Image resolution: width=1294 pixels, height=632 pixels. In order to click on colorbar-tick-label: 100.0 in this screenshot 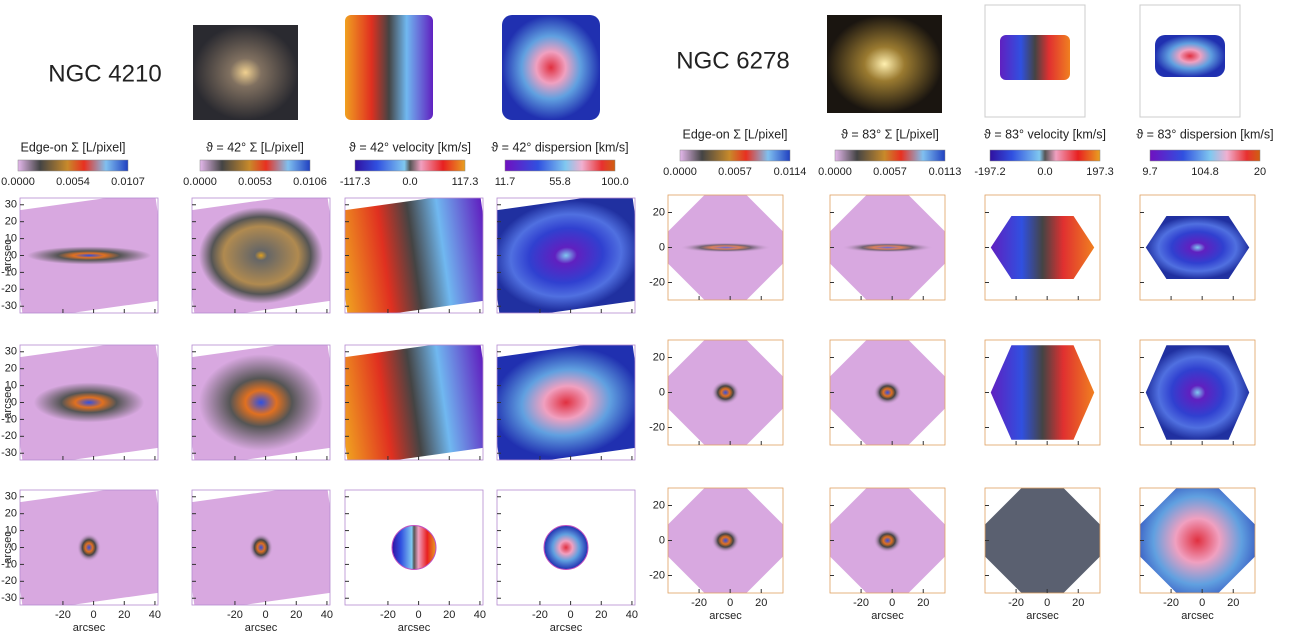, I will do `click(615, 182)`.